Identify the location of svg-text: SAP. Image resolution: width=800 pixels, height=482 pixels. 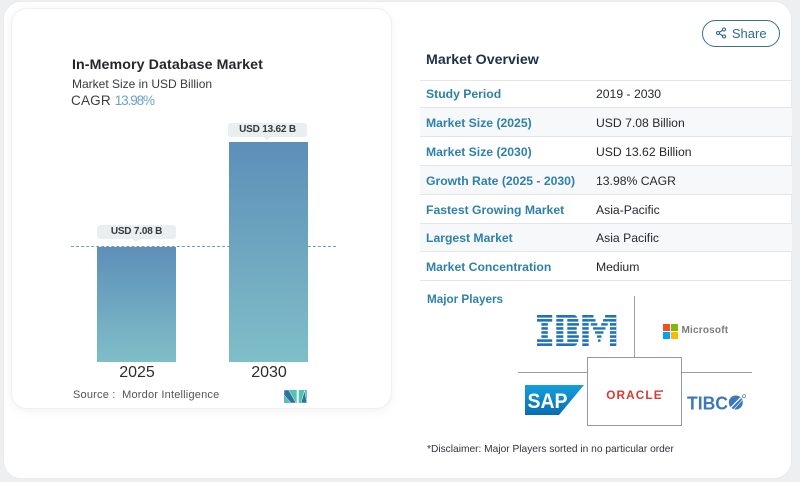
(548, 401).